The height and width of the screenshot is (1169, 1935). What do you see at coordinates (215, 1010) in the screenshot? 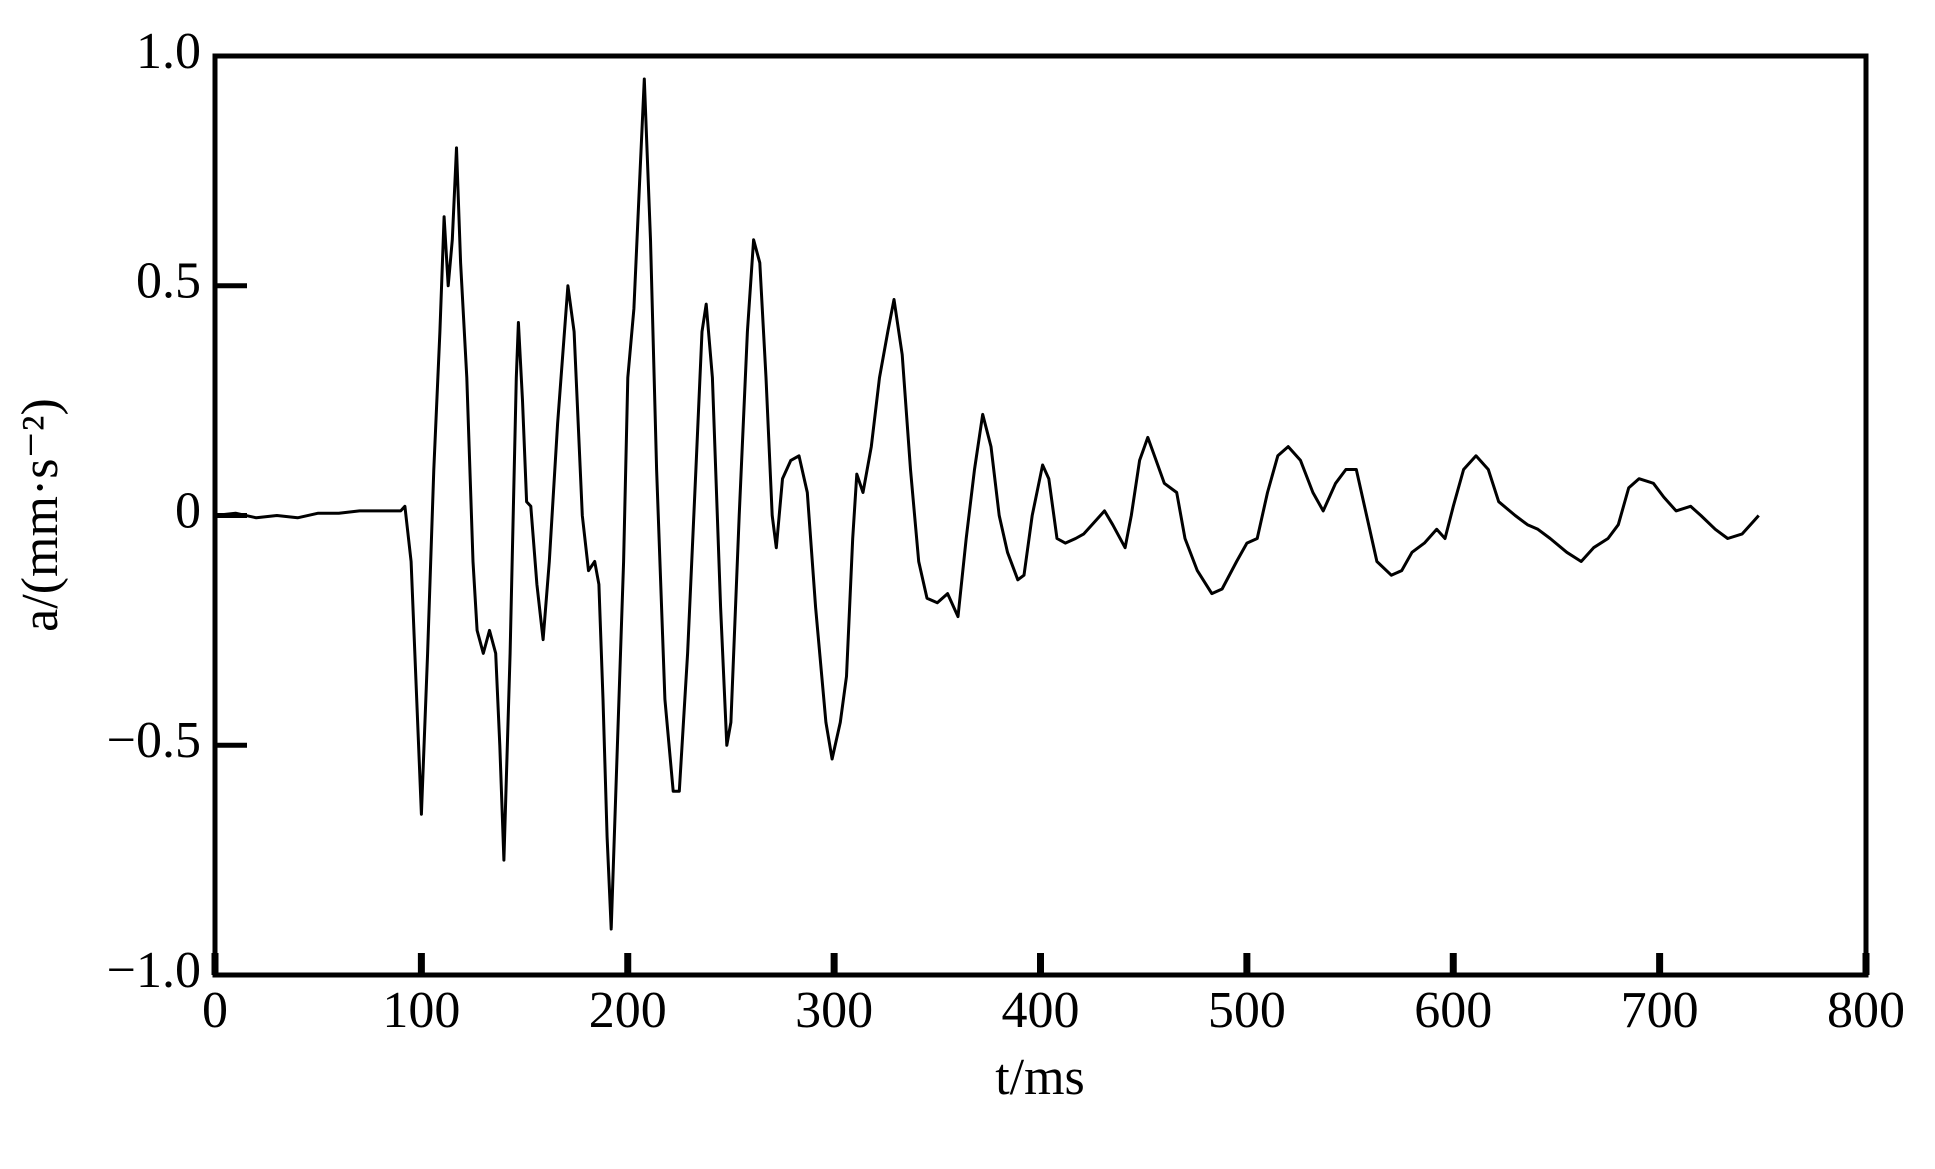
I see `x-tick-label: 0` at bounding box center [215, 1010].